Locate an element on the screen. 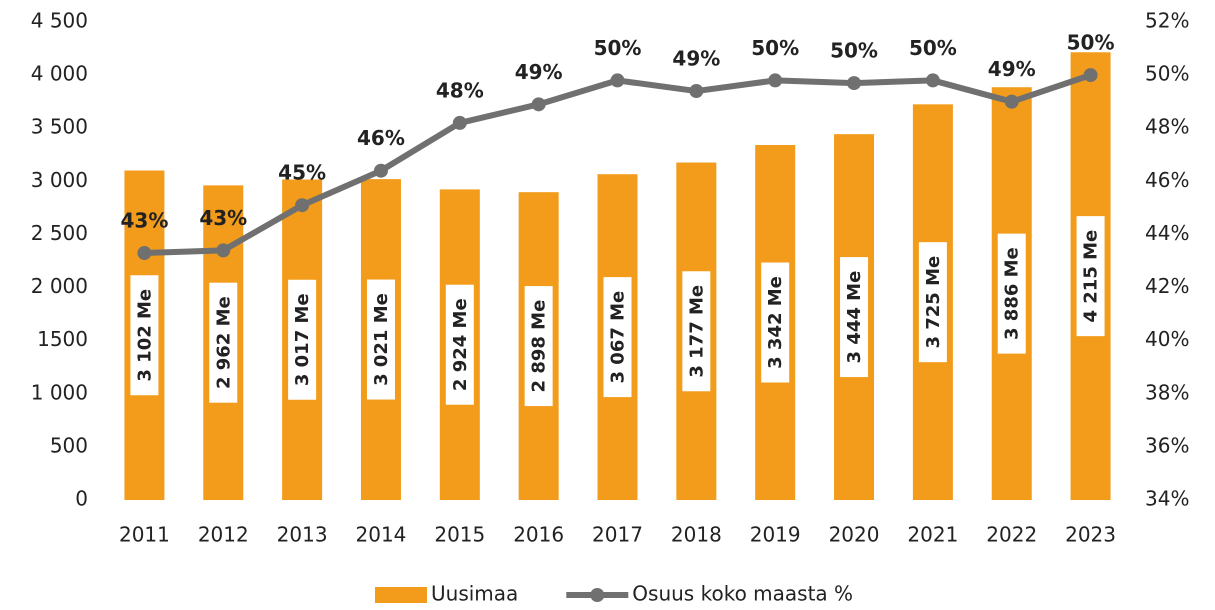 The height and width of the screenshot is (610, 1215). line-value-label: 48% is located at coordinates (460, 90).